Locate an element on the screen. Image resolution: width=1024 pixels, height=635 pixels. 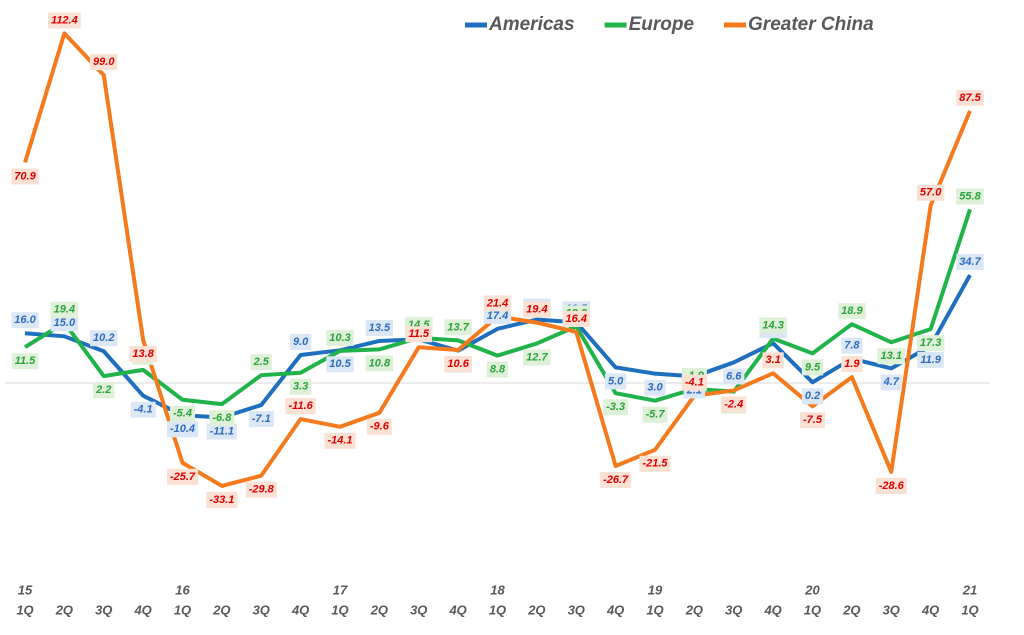
data-label: 17.4 is located at coordinates (497, 316).